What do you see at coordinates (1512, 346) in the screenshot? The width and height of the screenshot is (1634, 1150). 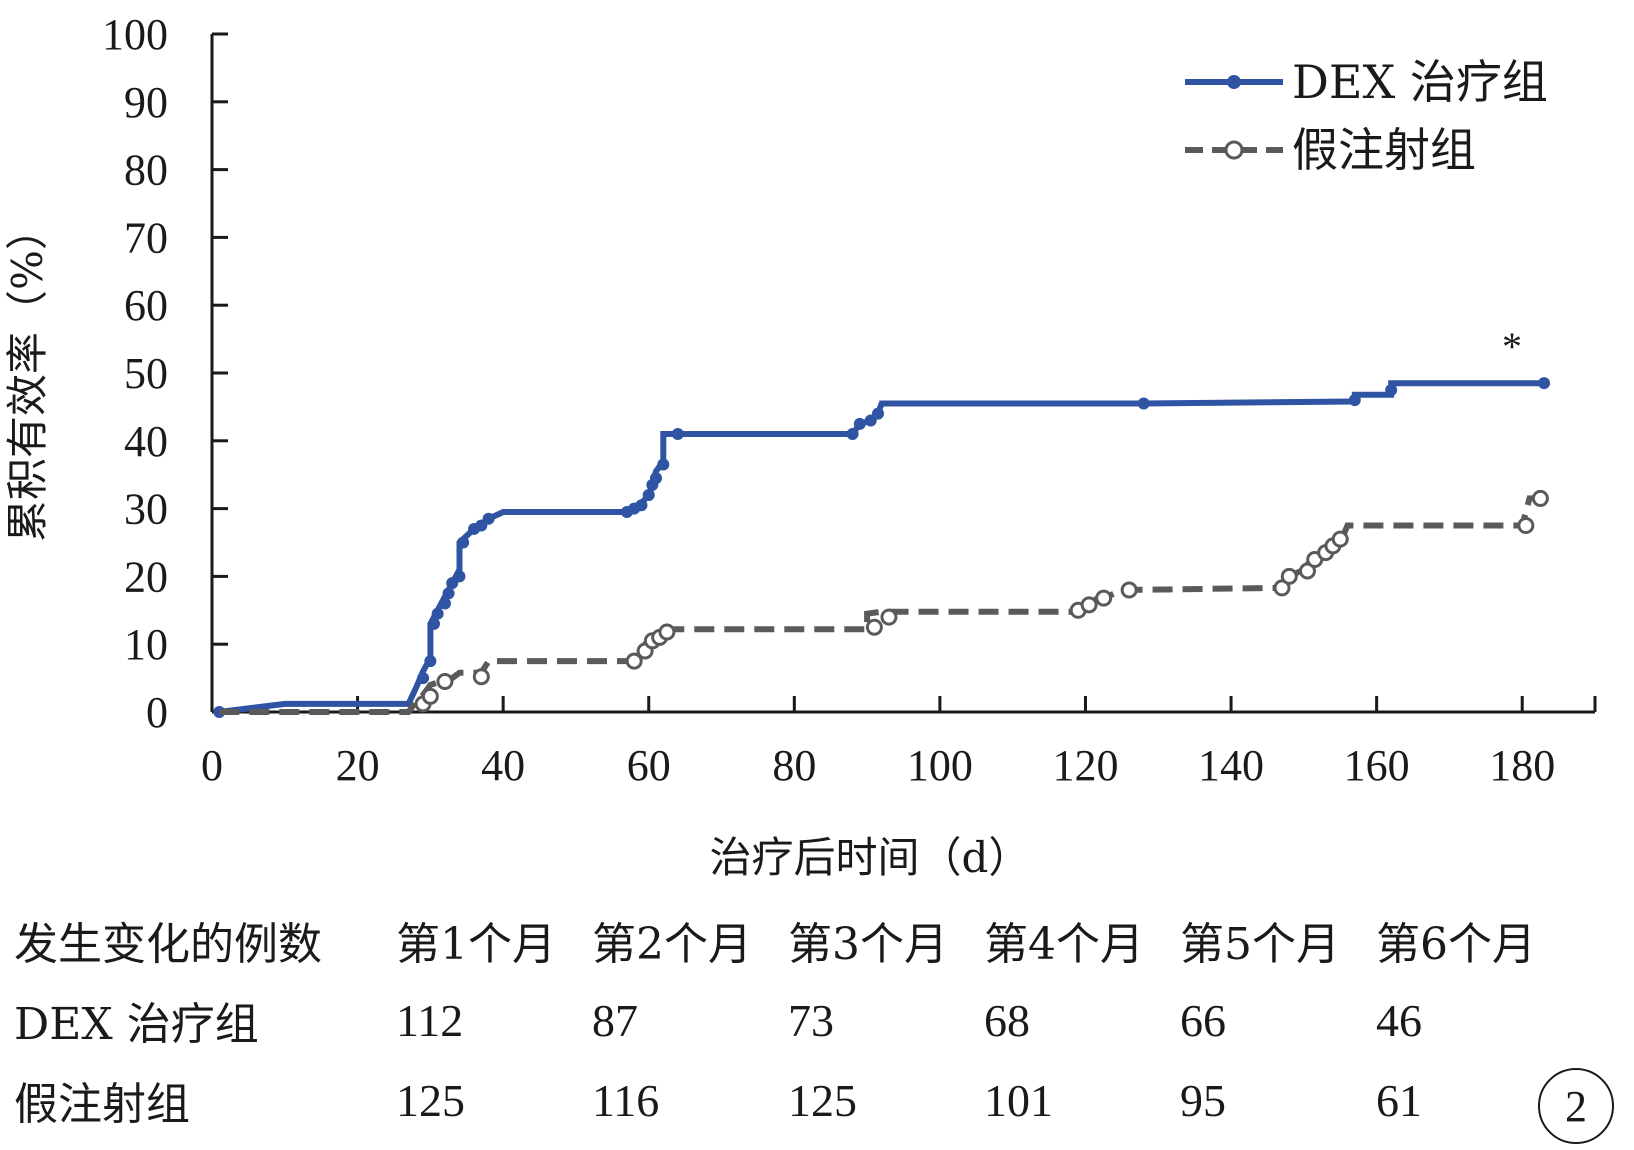 I see `significance-marker: *` at bounding box center [1512, 346].